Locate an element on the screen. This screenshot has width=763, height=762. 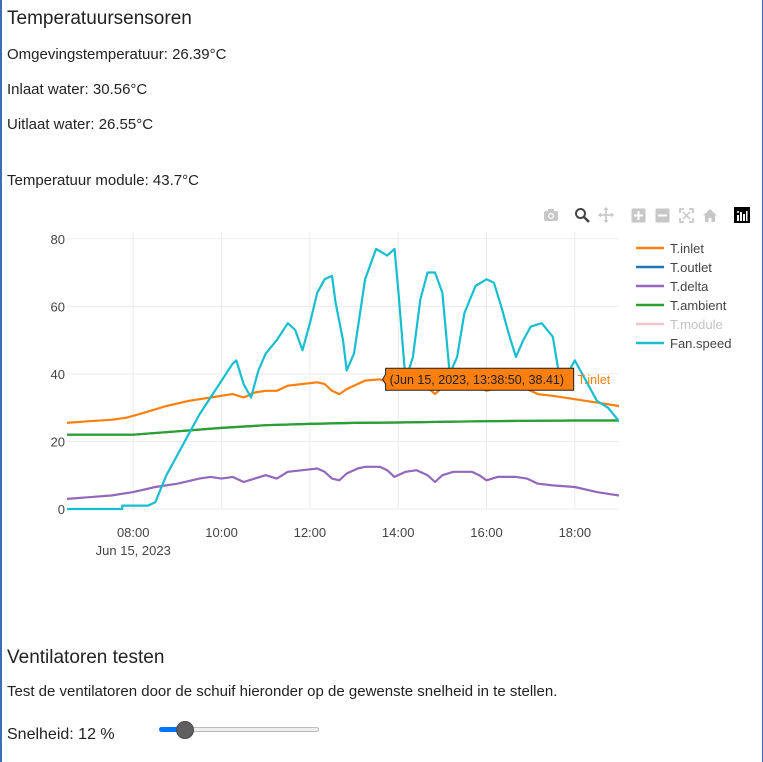
x-tick-label: 14:00 is located at coordinates (398, 532).